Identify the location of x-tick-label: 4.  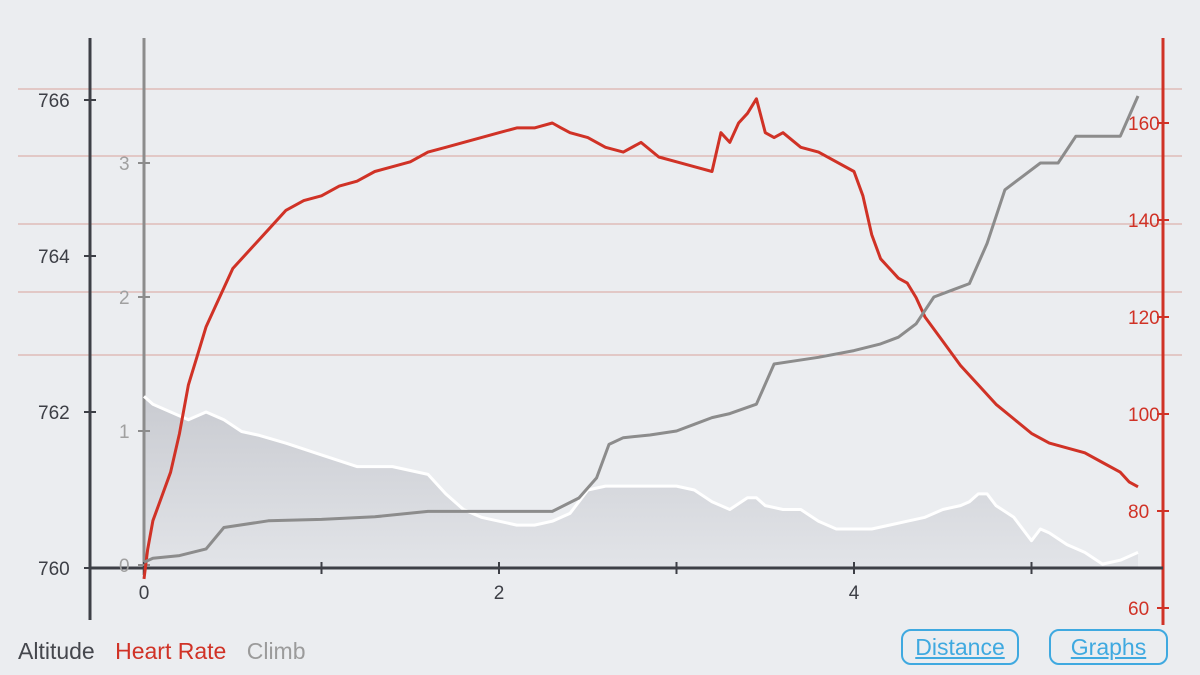
(854, 593).